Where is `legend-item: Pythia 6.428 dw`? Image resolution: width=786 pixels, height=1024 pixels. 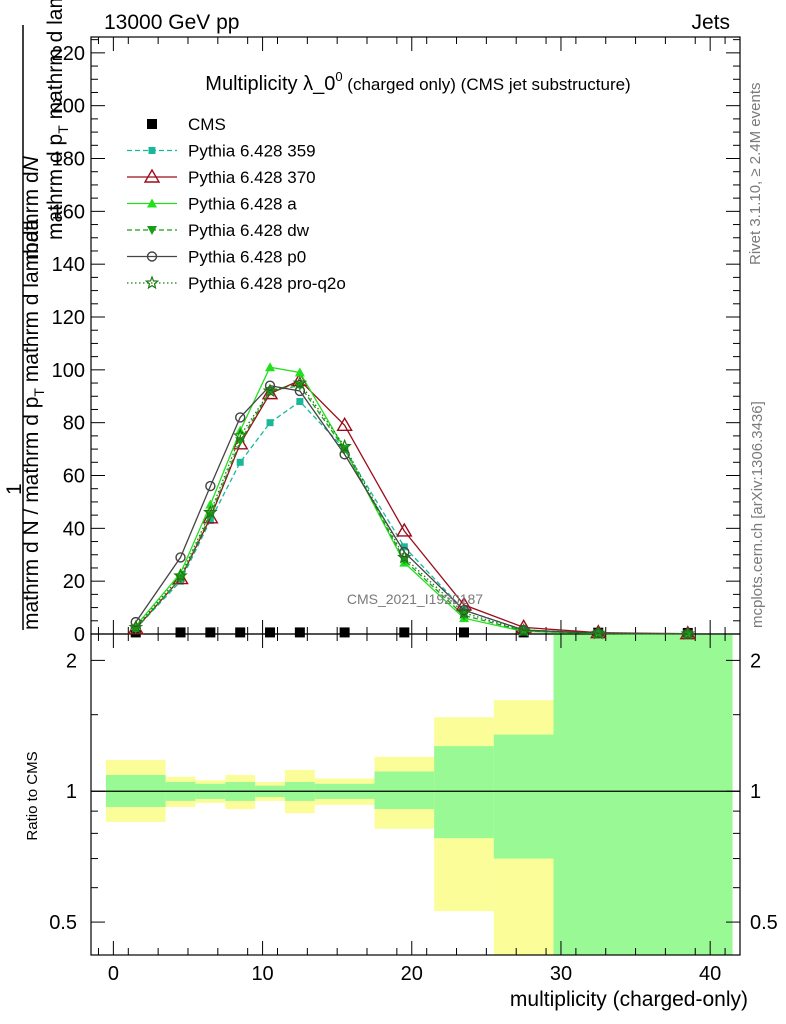
legend-item: Pythia 6.428 dw is located at coordinates (218, 230).